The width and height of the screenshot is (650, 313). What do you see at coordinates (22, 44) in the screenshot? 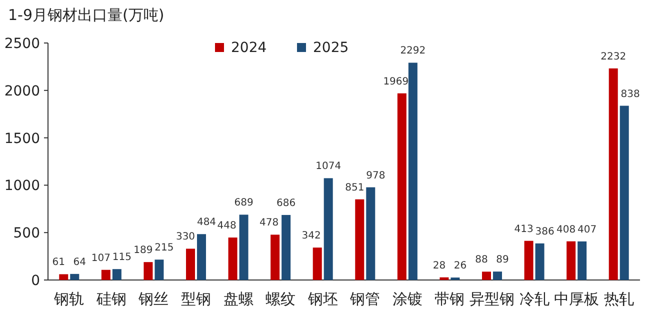
I see `y-tick-label: 2500` at bounding box center [22, 44].